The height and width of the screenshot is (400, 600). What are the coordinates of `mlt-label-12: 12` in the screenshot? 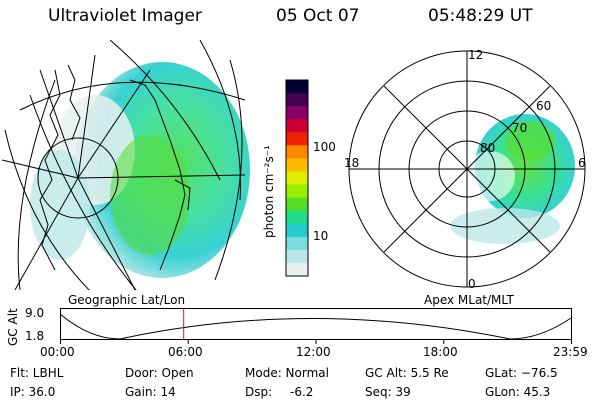 It's located at (475, 55).